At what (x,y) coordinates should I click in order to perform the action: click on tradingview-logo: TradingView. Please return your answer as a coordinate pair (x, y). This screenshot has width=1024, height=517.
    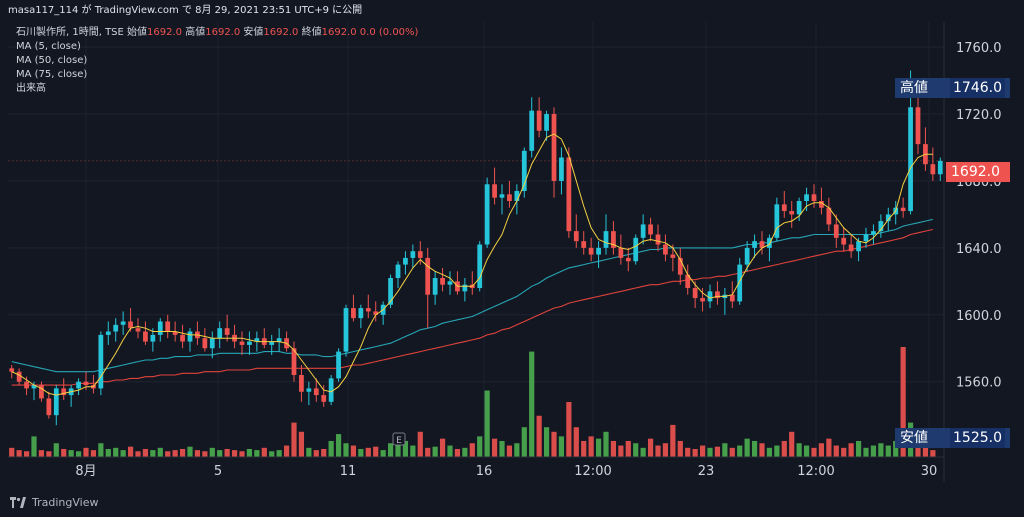
    Looking at the image, I should click on (54, 502).